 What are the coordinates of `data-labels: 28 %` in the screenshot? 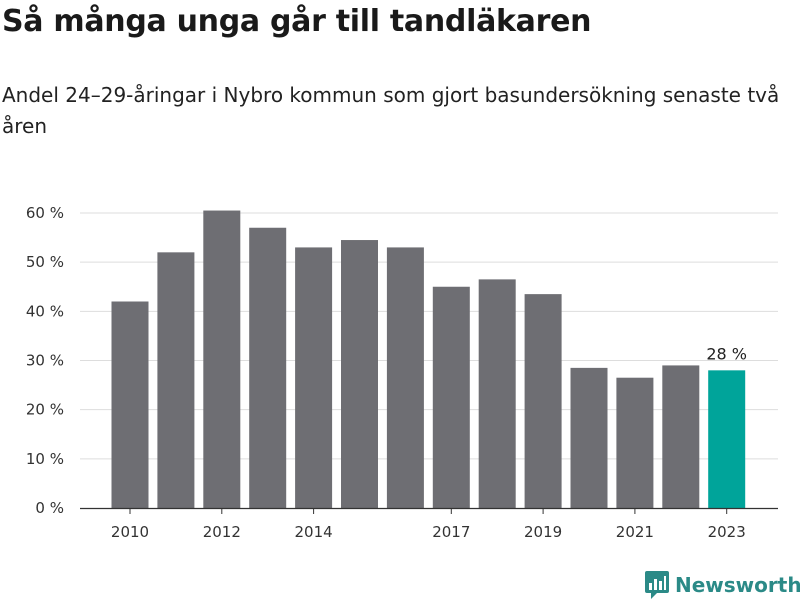 It's located at (726, 353).